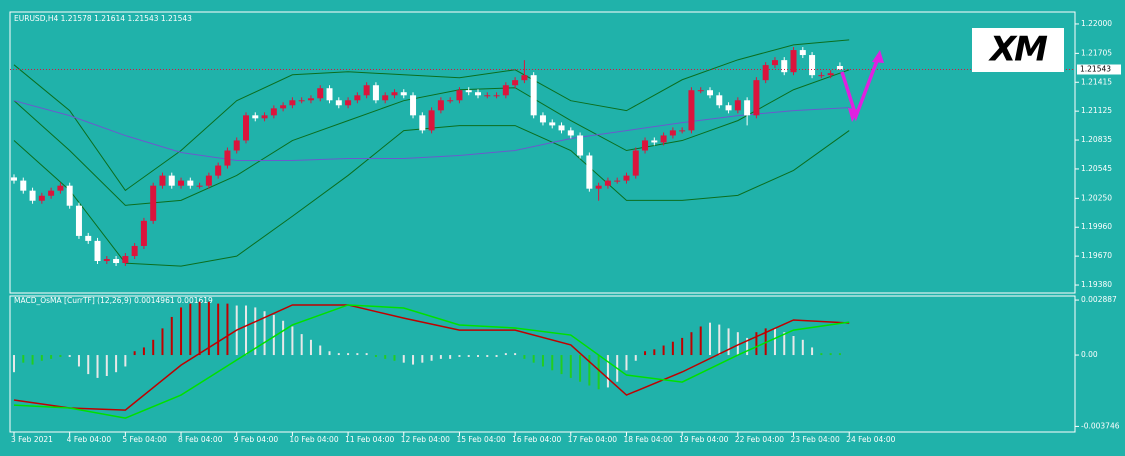 Image resolution: width=1125 pixels, height=456 pixels. I want to click on y-tick-label: 1.21415, so click(1096, 81).